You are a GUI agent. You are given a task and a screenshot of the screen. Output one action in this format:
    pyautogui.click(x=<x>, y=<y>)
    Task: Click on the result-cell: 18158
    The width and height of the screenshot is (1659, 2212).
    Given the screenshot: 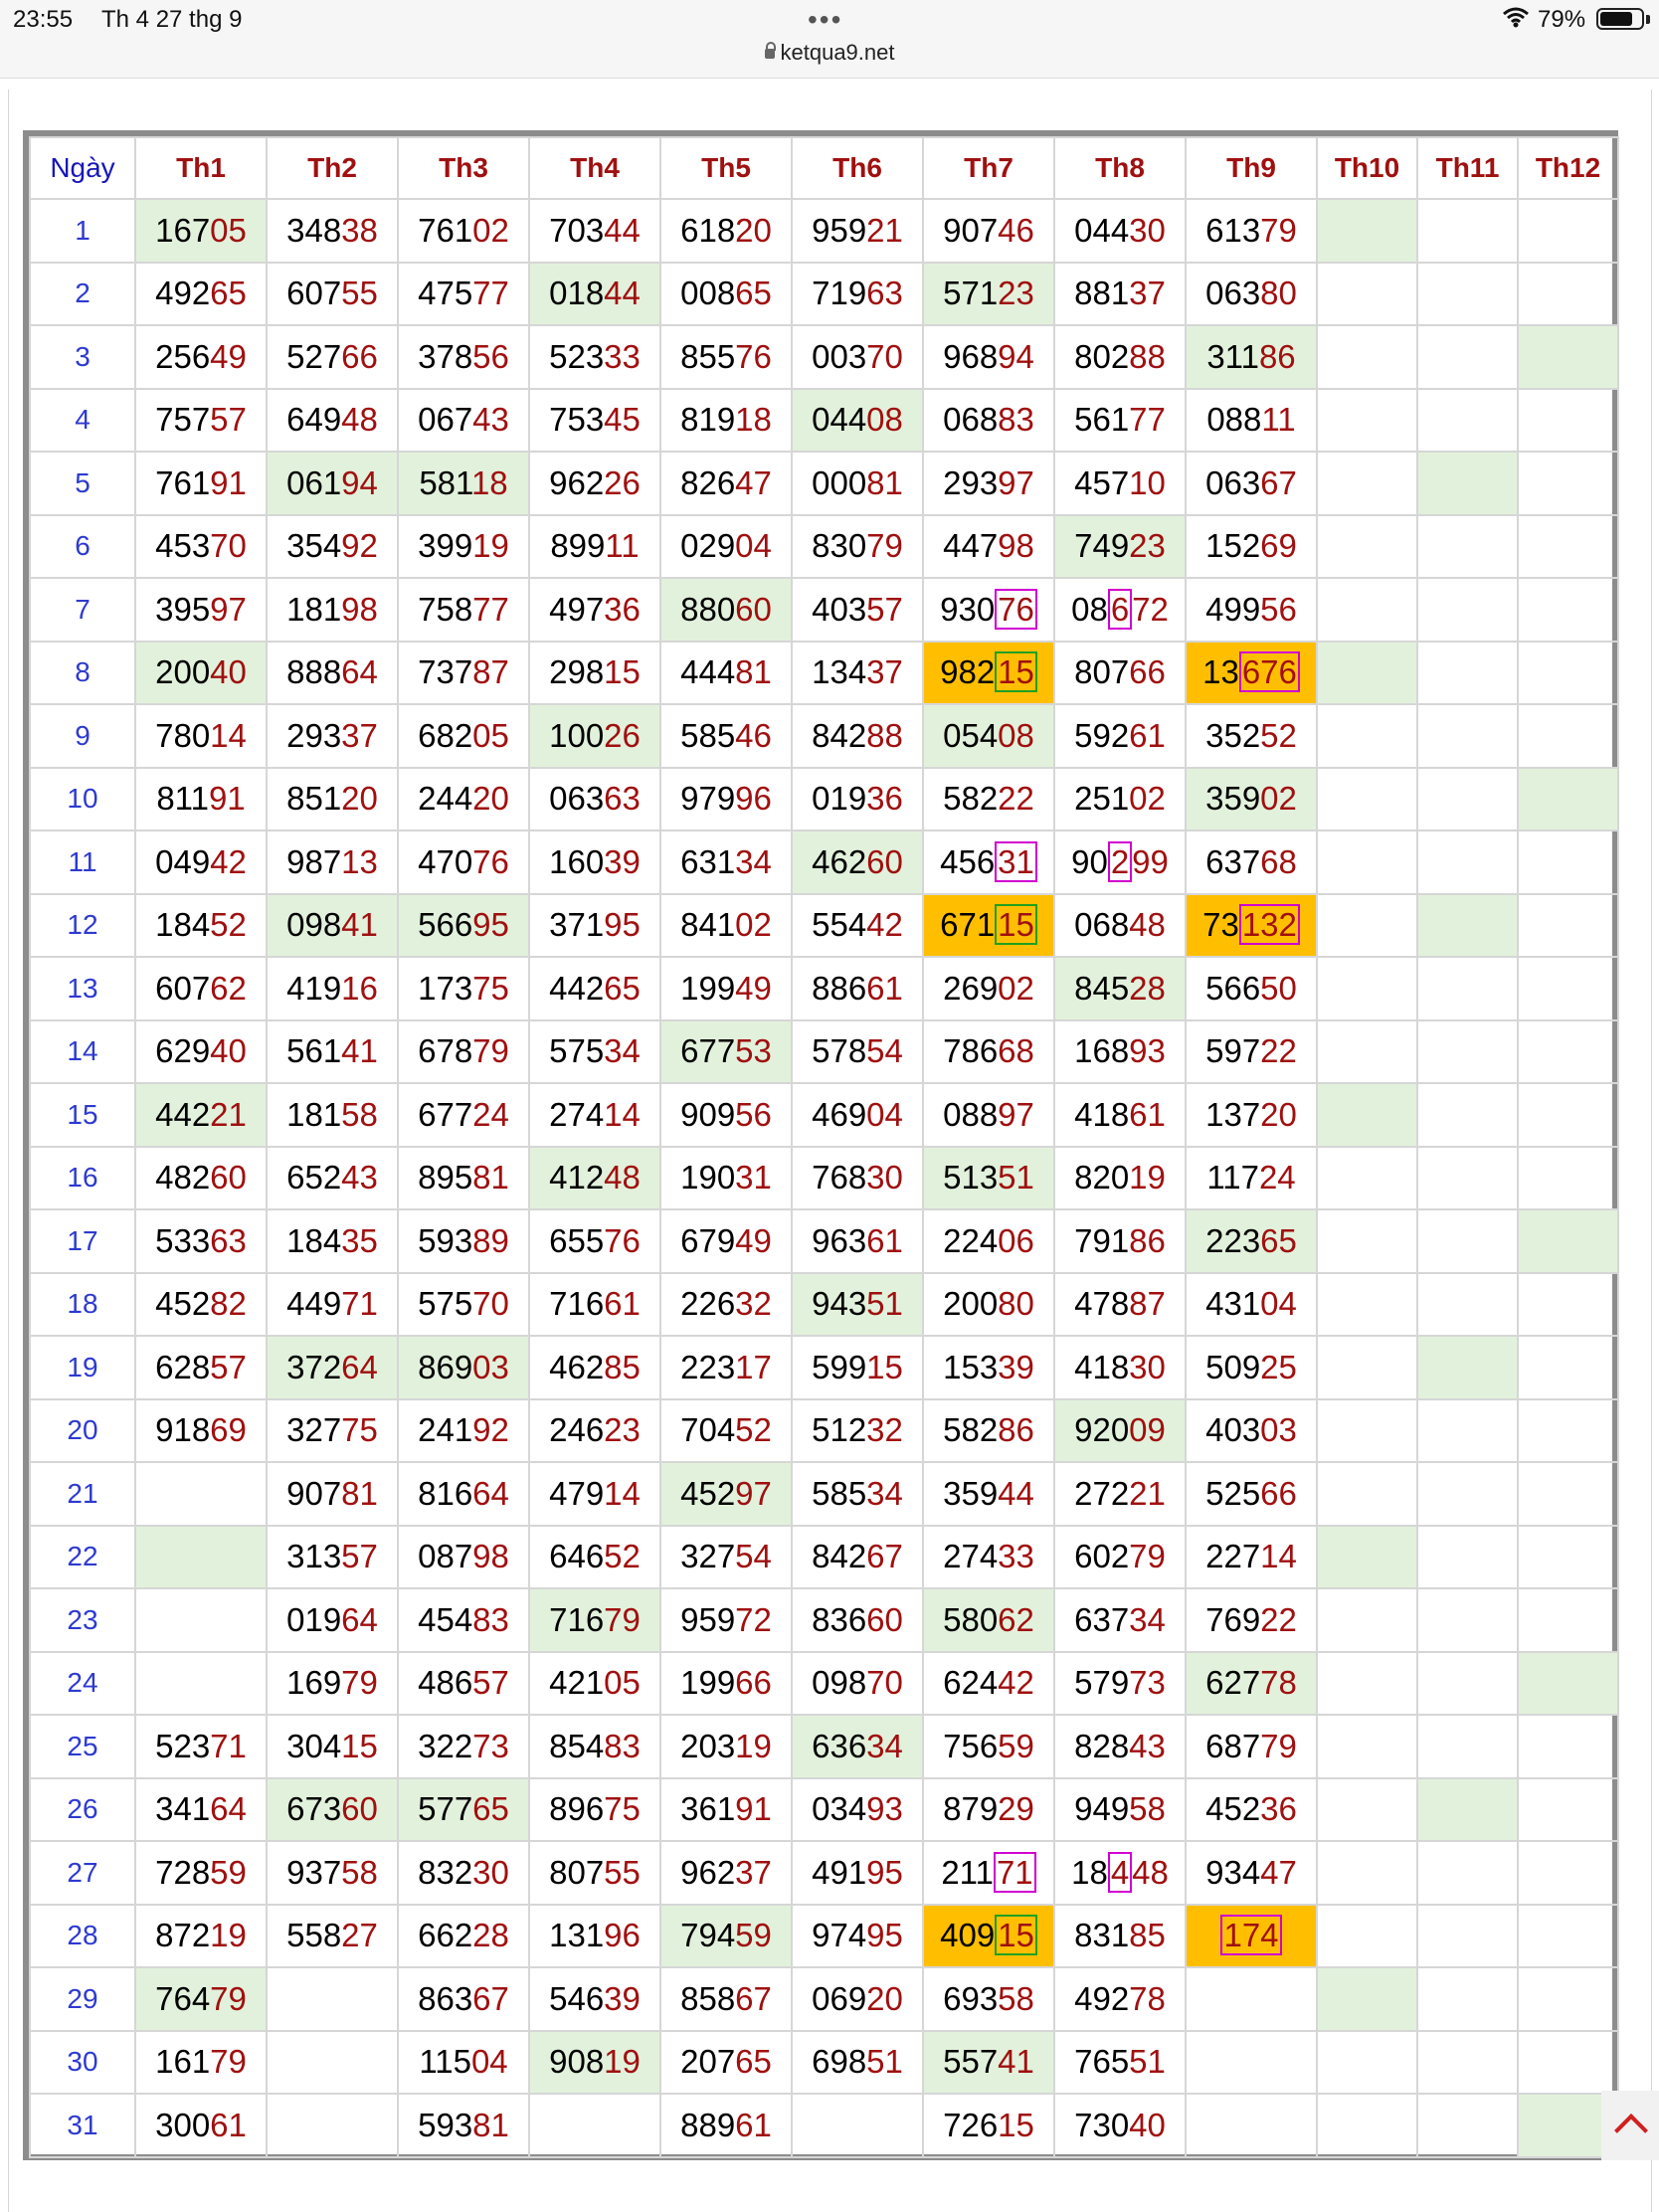 What is the action you would take?
    pyautogui.click(x=332, y=1115)
    